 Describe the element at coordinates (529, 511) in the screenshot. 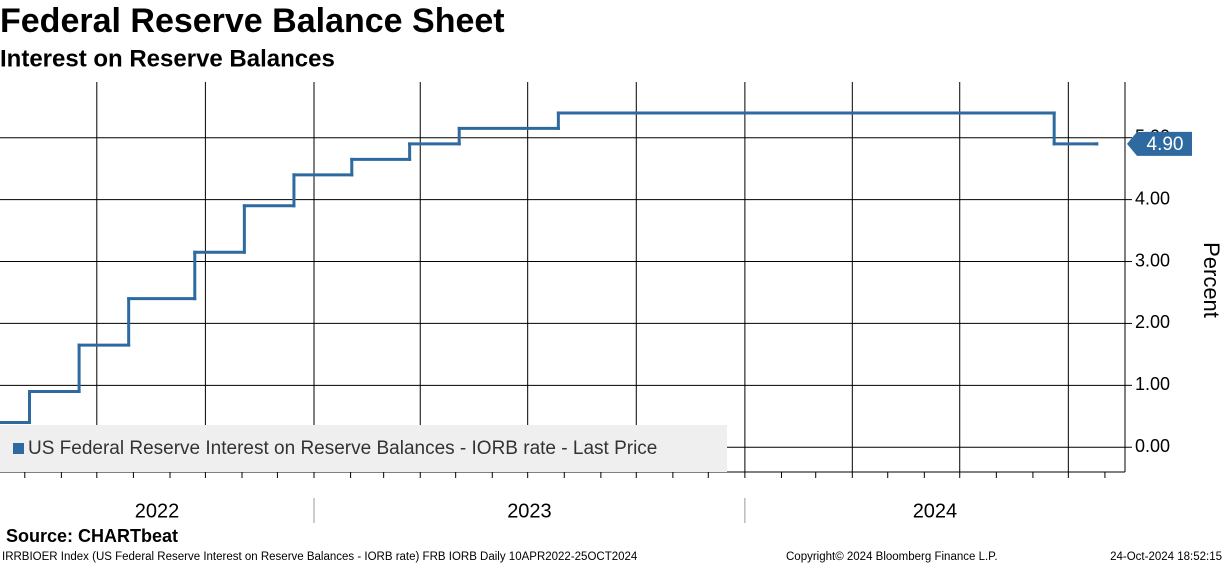

I see `x-tick-label: 2023` at that location.